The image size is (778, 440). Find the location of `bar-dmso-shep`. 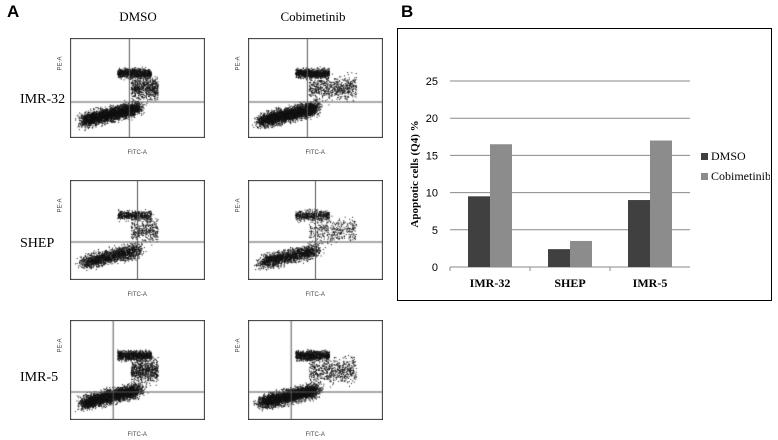

bar-dmso-shep is located at coordinates (559, 258).